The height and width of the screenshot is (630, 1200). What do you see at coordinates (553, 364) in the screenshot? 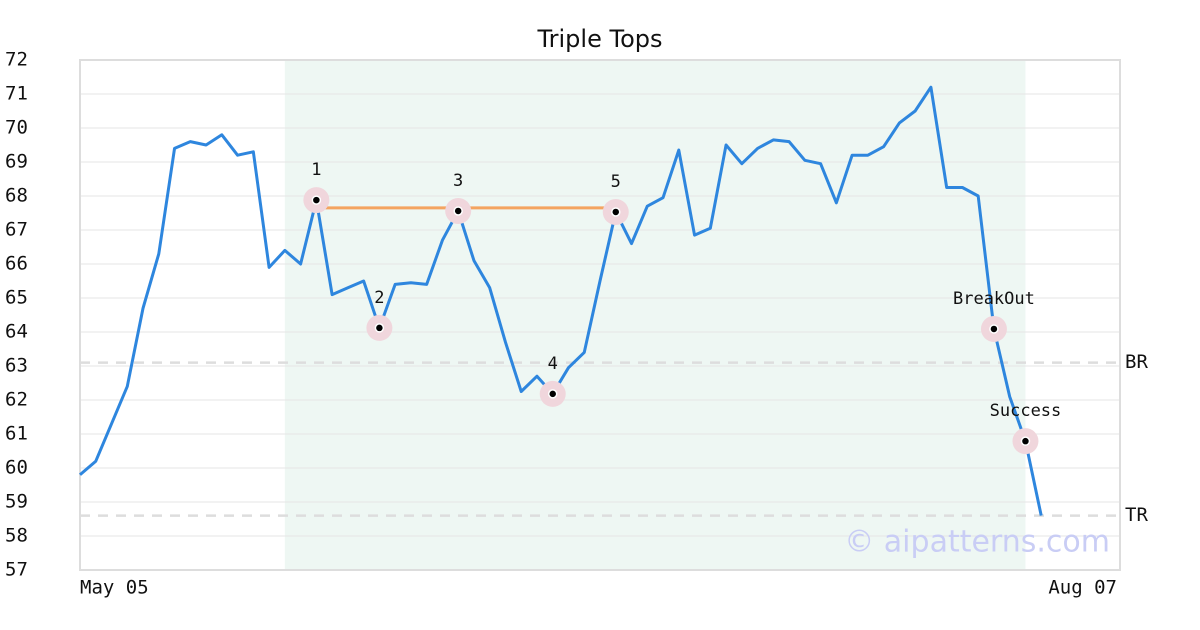
I see `annotation-label: 4` at bounding box center [553, 364].